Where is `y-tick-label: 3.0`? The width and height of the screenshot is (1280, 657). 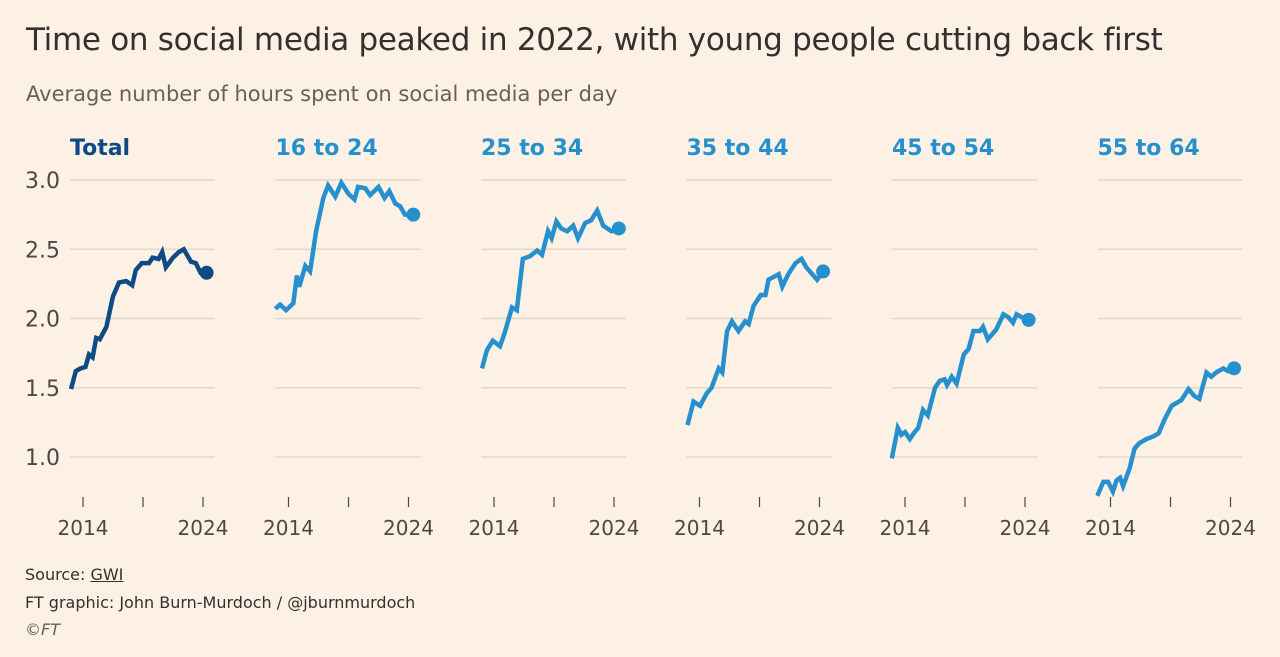 y-tick-label: 3.0 is located at coordinates (42, 181).